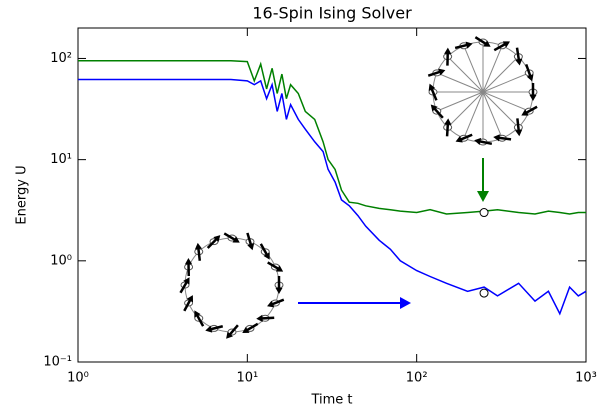 Image resolution: width=611 pixels, height=411 pixels. I want to click on x-tick-label: 10¹, so click(247, 378).